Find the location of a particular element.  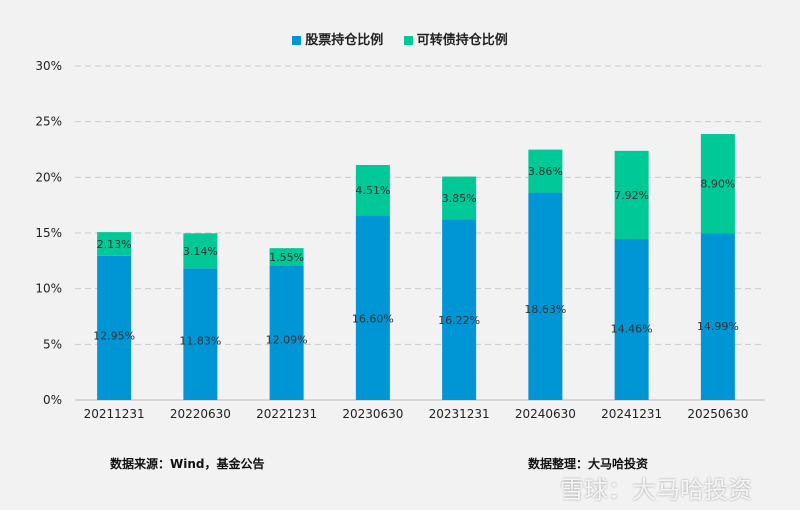

y-tick-label: 5% is located at coordinates (52, 344).